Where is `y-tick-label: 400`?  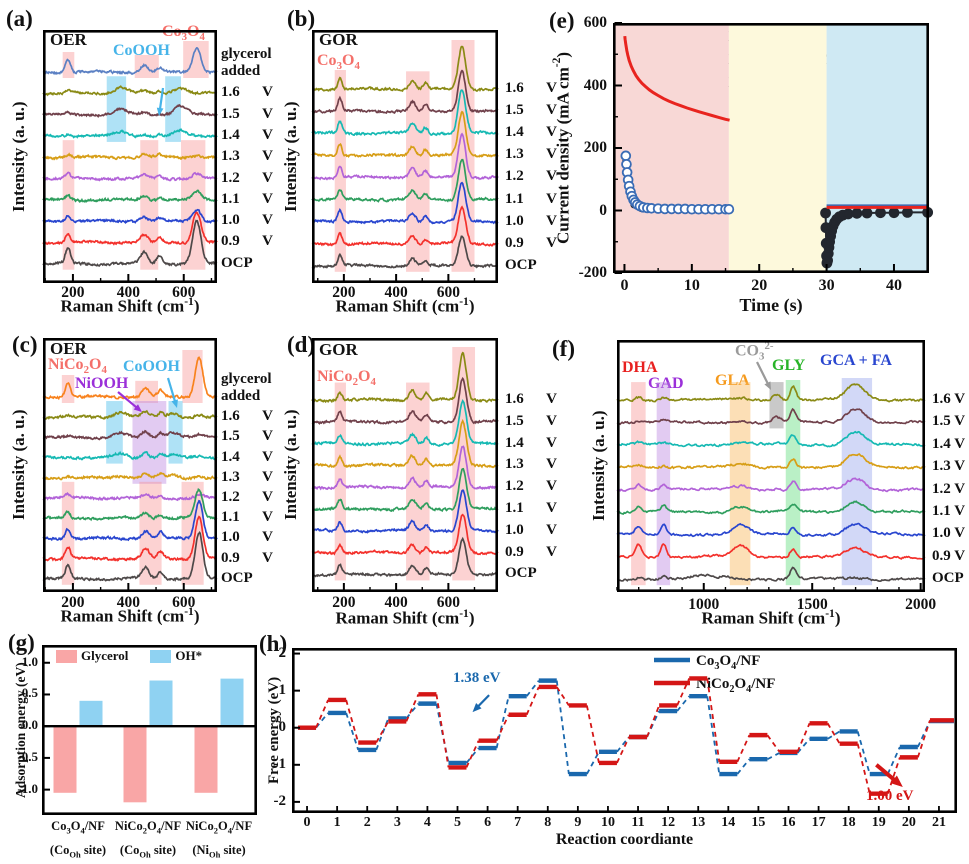 y-tick-label: 400 is located at coordinates (595, 85).